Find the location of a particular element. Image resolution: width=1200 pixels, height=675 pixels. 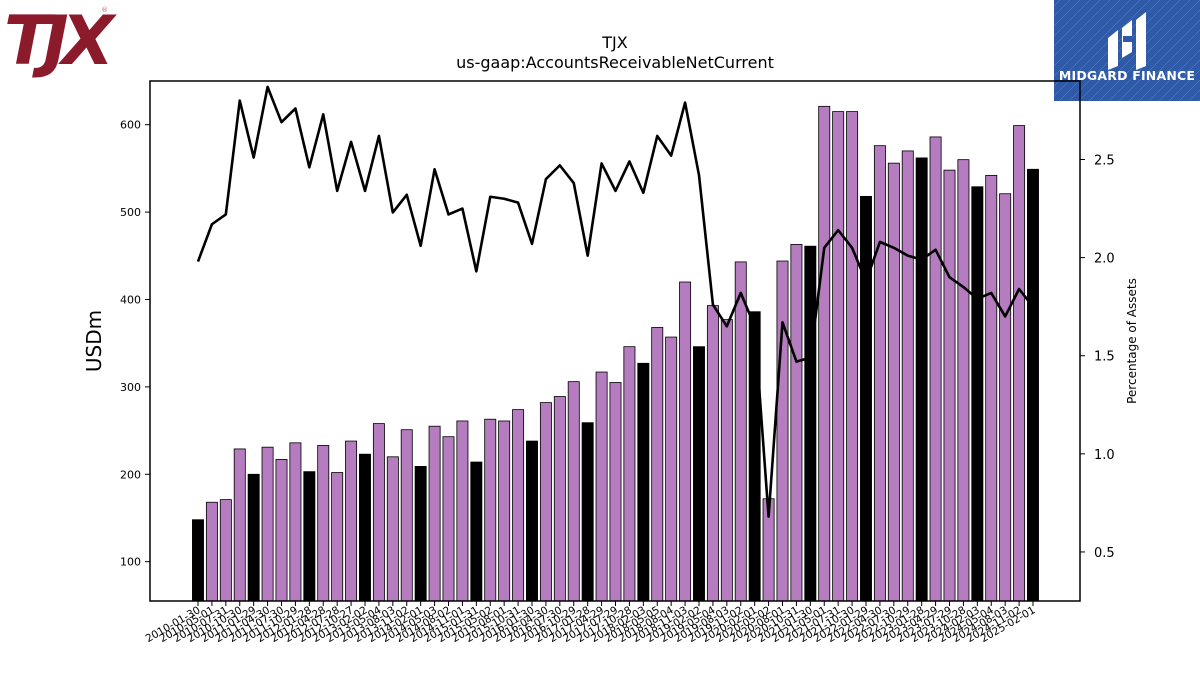

y-tick-label: 500 is located at coordinates (130, 212).